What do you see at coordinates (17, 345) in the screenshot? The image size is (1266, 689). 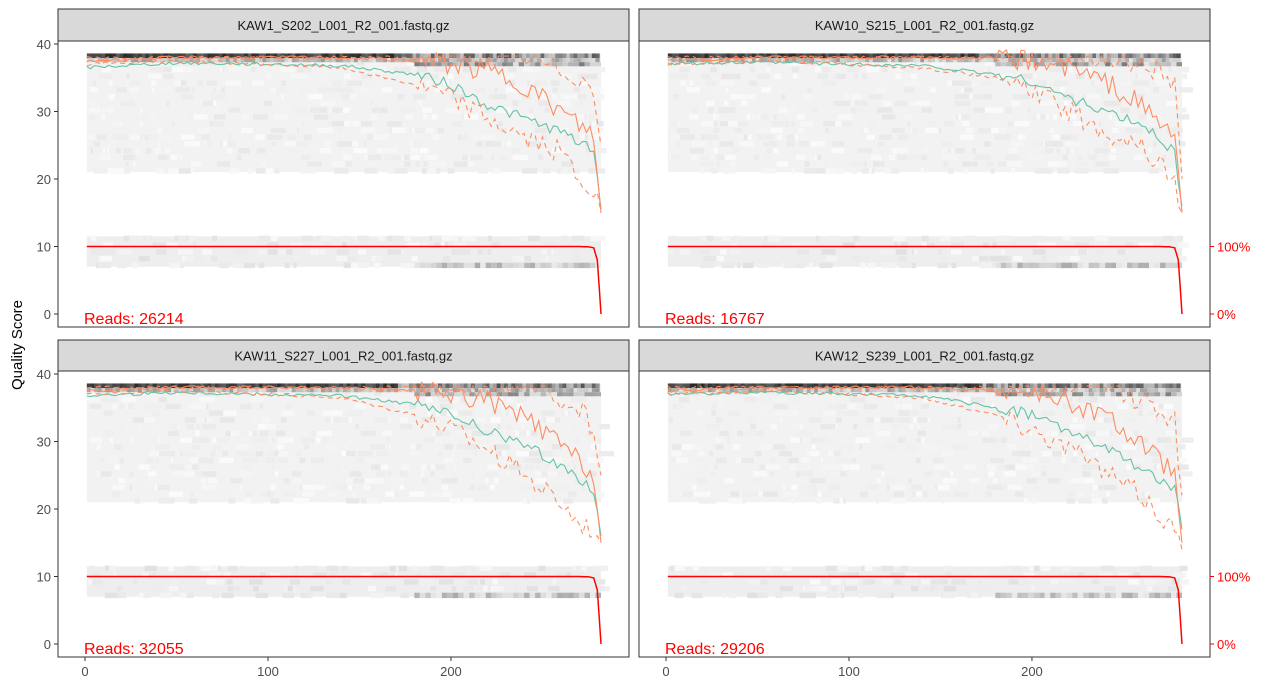 I see `y-axis-title: Quality Score` at bounding box center [17, 345].